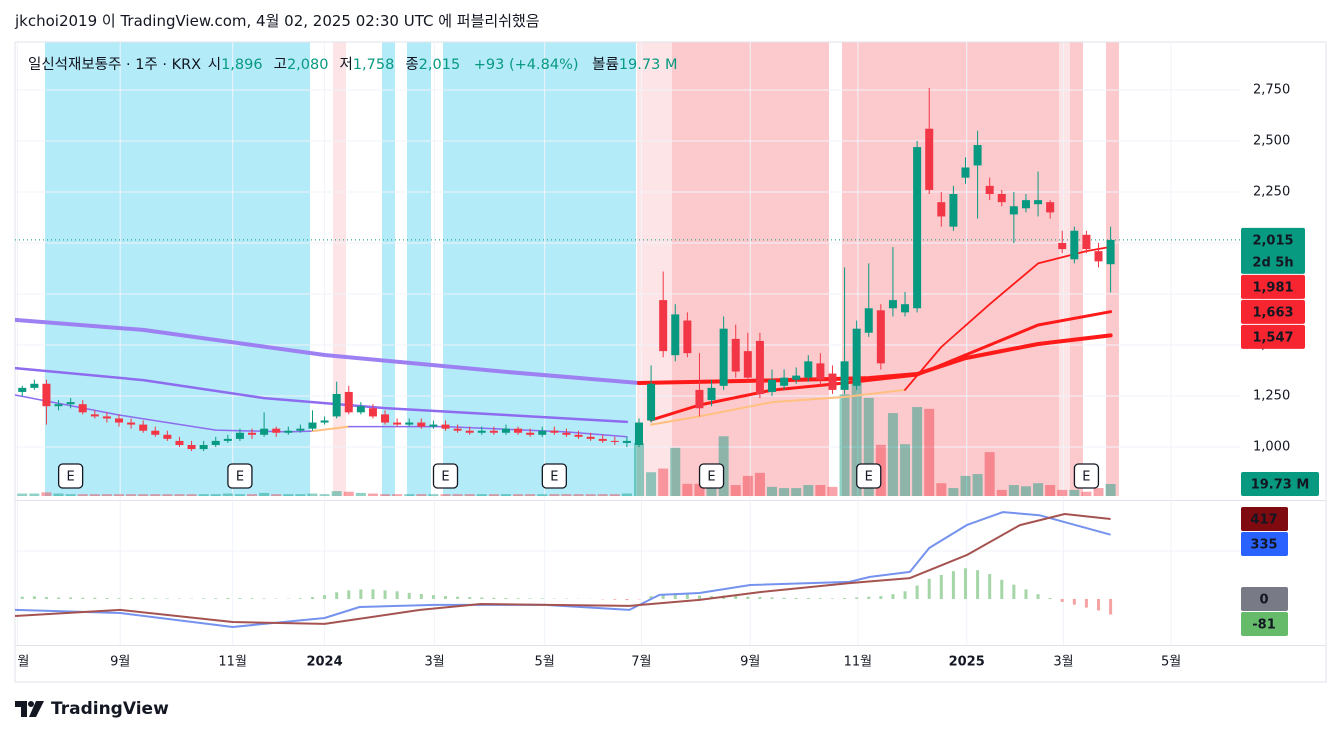 This screenshot has height=735, width=1341. What do you see at coordinates (1272, 240) in the screenshot?
I see `price-tag-label: 2,015` at bounding box center [1272, 240].